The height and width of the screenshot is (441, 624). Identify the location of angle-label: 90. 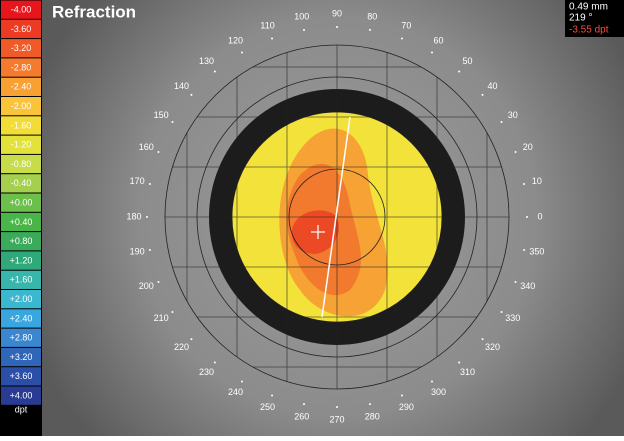
(337, 13).